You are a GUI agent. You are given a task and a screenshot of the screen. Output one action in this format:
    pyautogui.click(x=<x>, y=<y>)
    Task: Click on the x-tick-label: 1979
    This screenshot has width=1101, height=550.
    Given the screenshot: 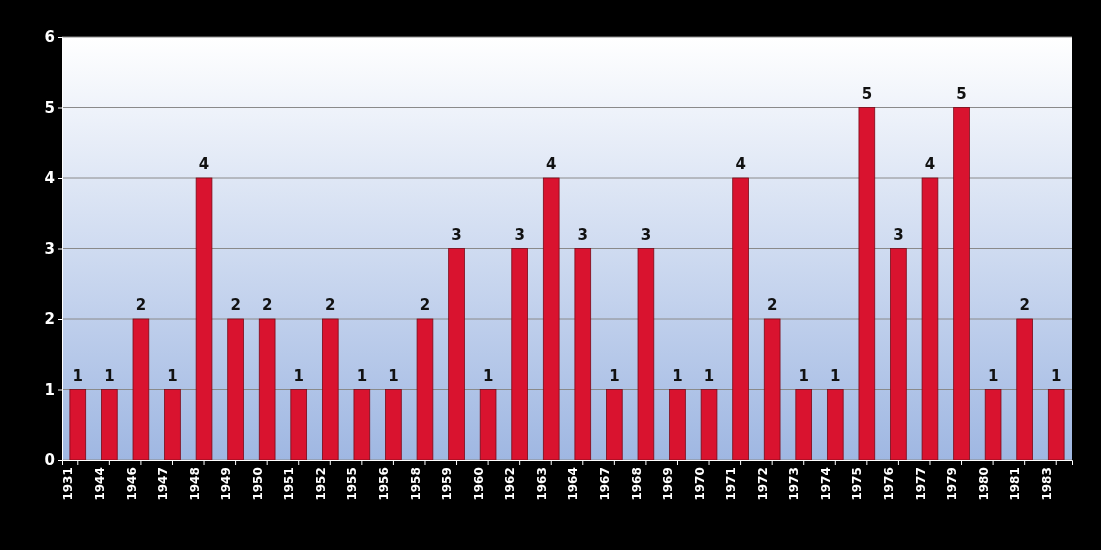 What is the action you would take?
    pyautogui.click(x=952, y=484)
    